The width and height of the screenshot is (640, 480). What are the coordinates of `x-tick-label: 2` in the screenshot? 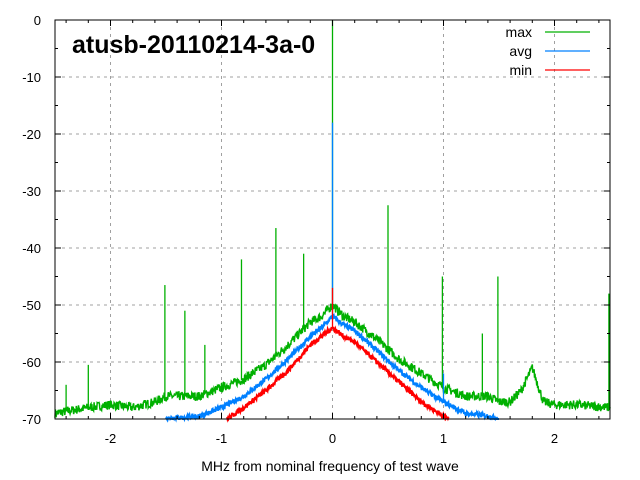 It's located at (554, 438).